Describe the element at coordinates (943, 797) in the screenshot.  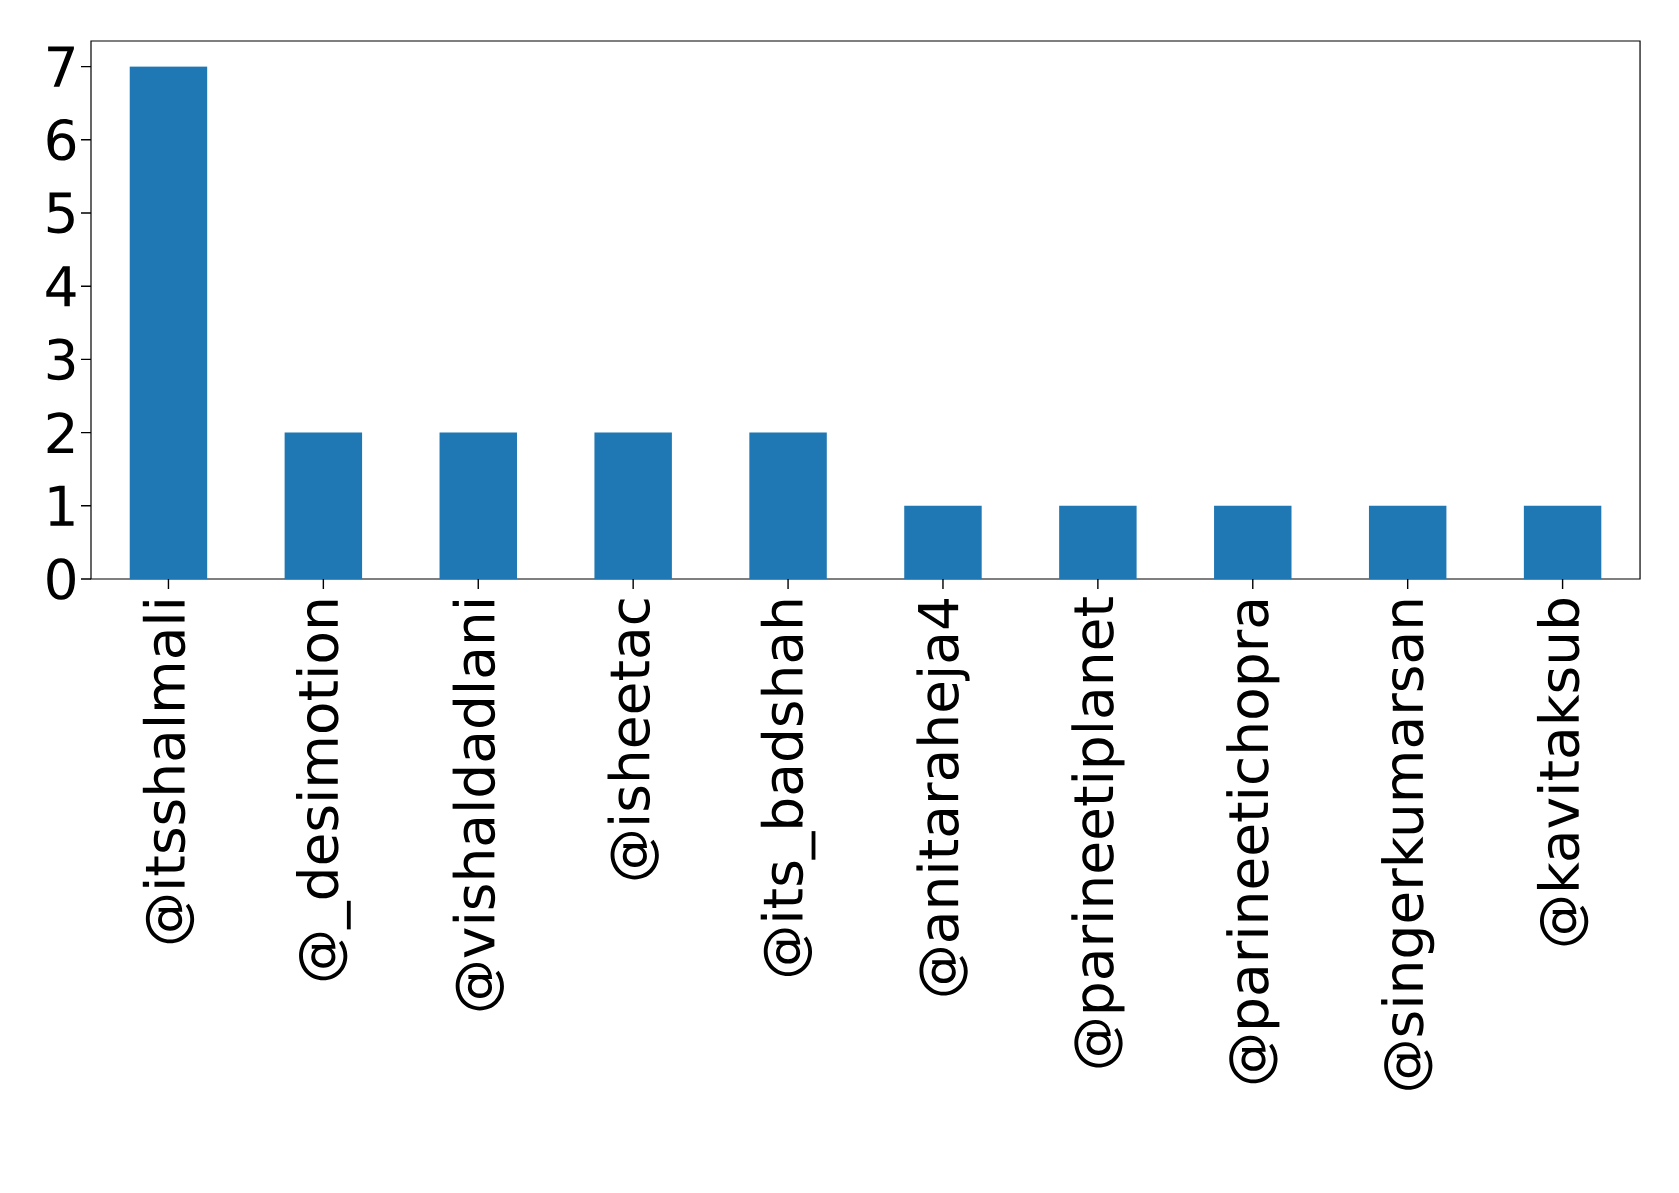
I see `x-tick-label: @anitaraheja4` at that location.